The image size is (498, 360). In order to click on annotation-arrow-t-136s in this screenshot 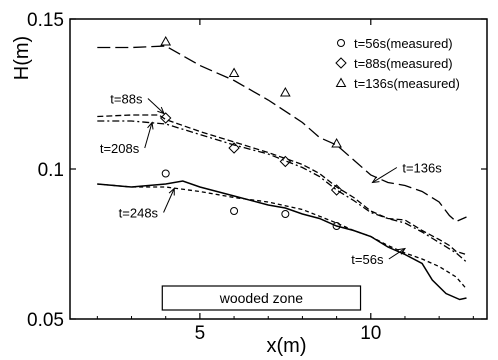, I will do `click(385, 175)`.